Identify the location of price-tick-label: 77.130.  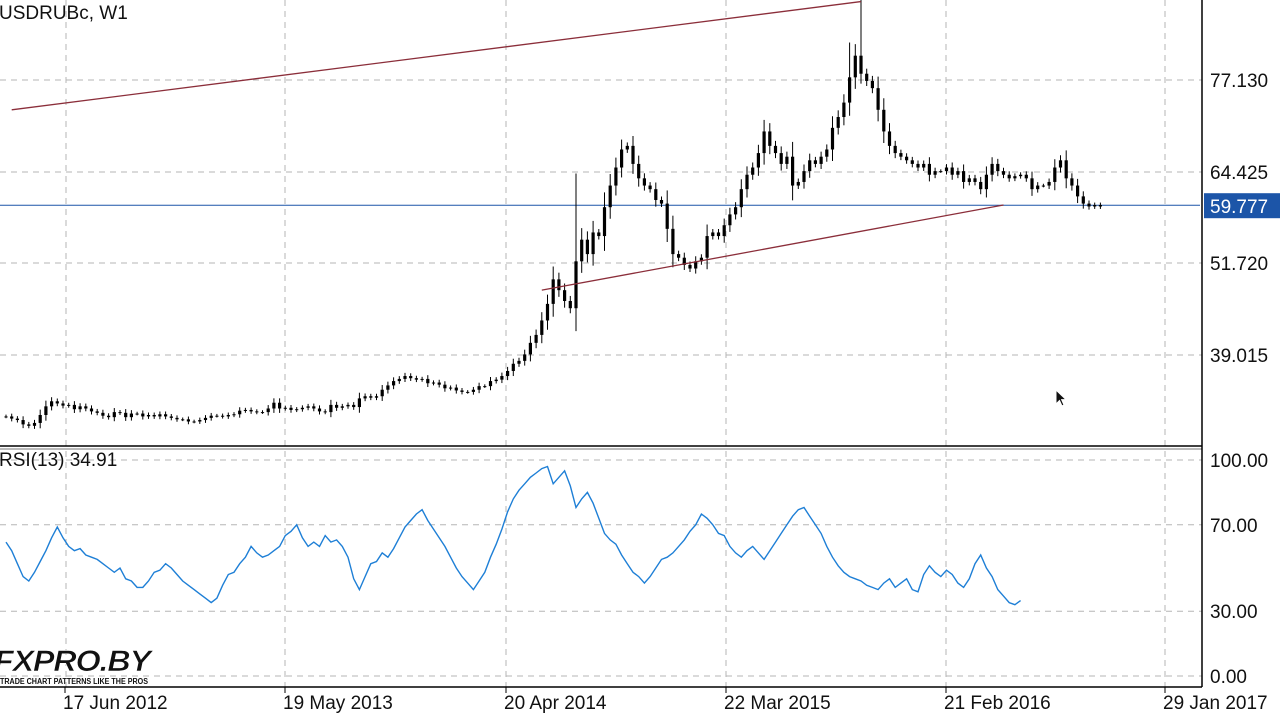
(1239, 81).